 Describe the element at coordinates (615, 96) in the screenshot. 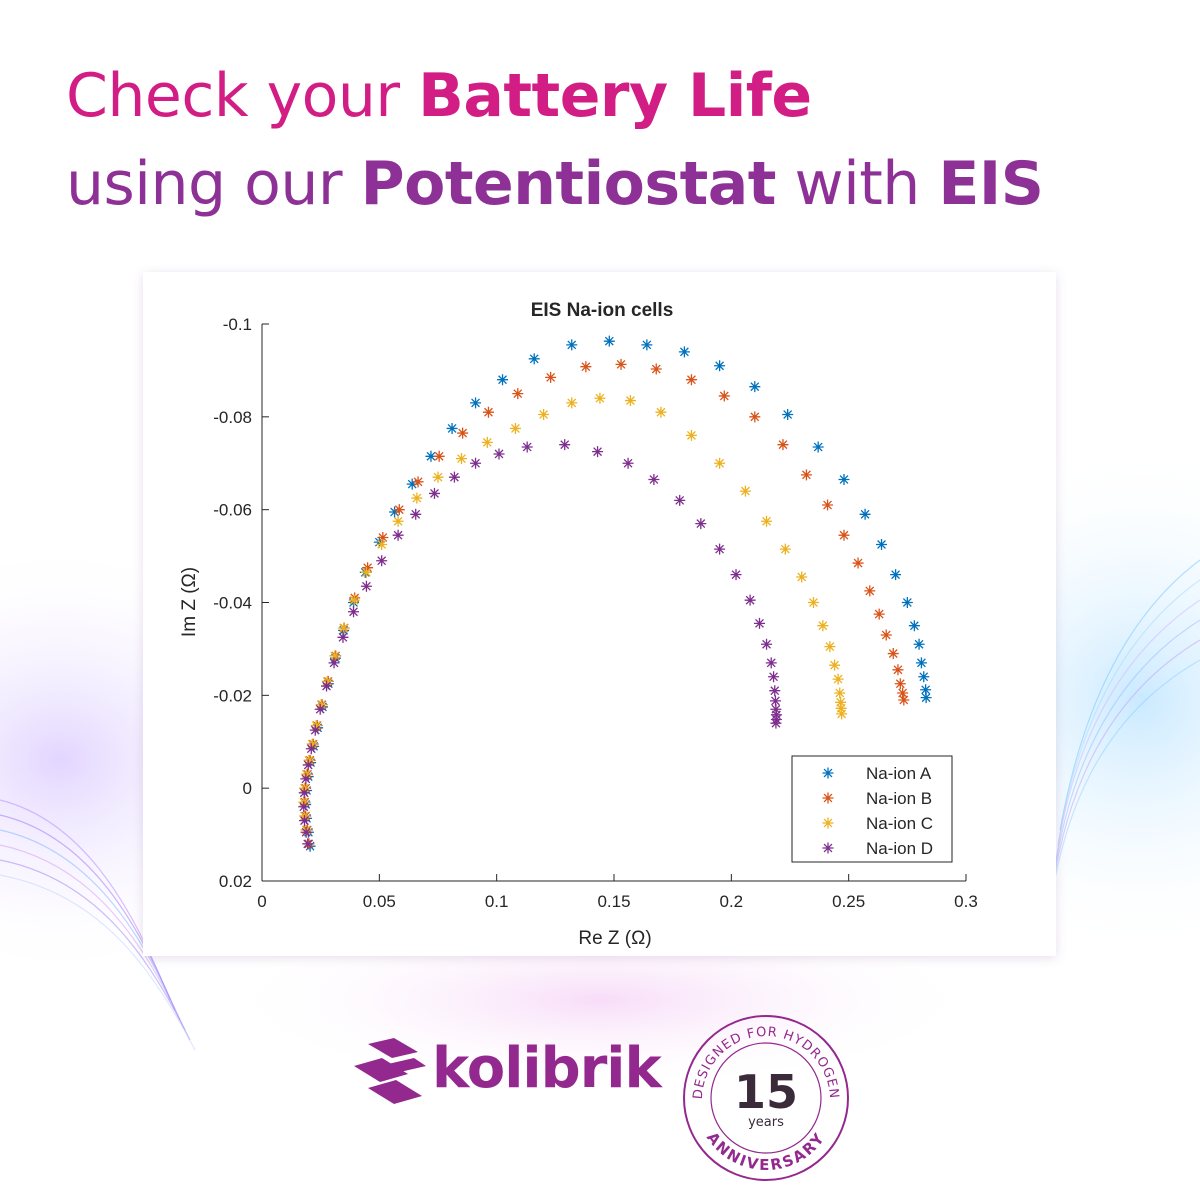

I see `headline-battery-life: Battery Life` at that location.